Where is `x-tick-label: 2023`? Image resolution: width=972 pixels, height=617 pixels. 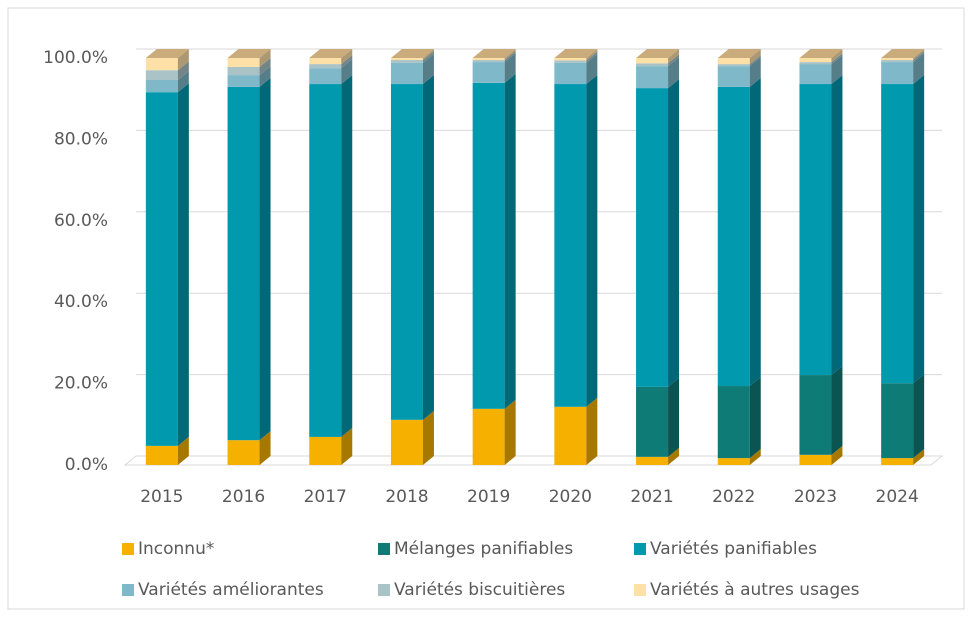
x-tick-label: 2023 is located at coordinates (815, 497).